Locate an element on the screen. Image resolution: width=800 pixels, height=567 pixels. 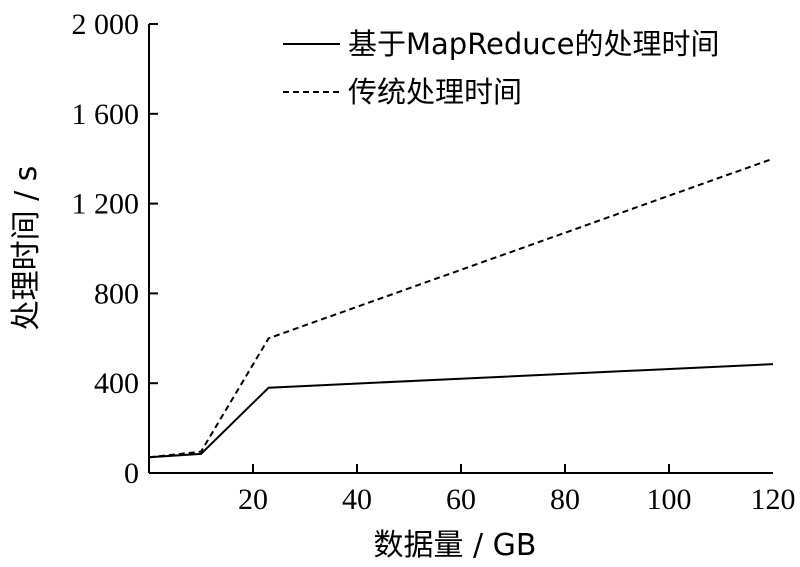
y-axis-title: 处理时间 / s is located at coordinates (26, 248).